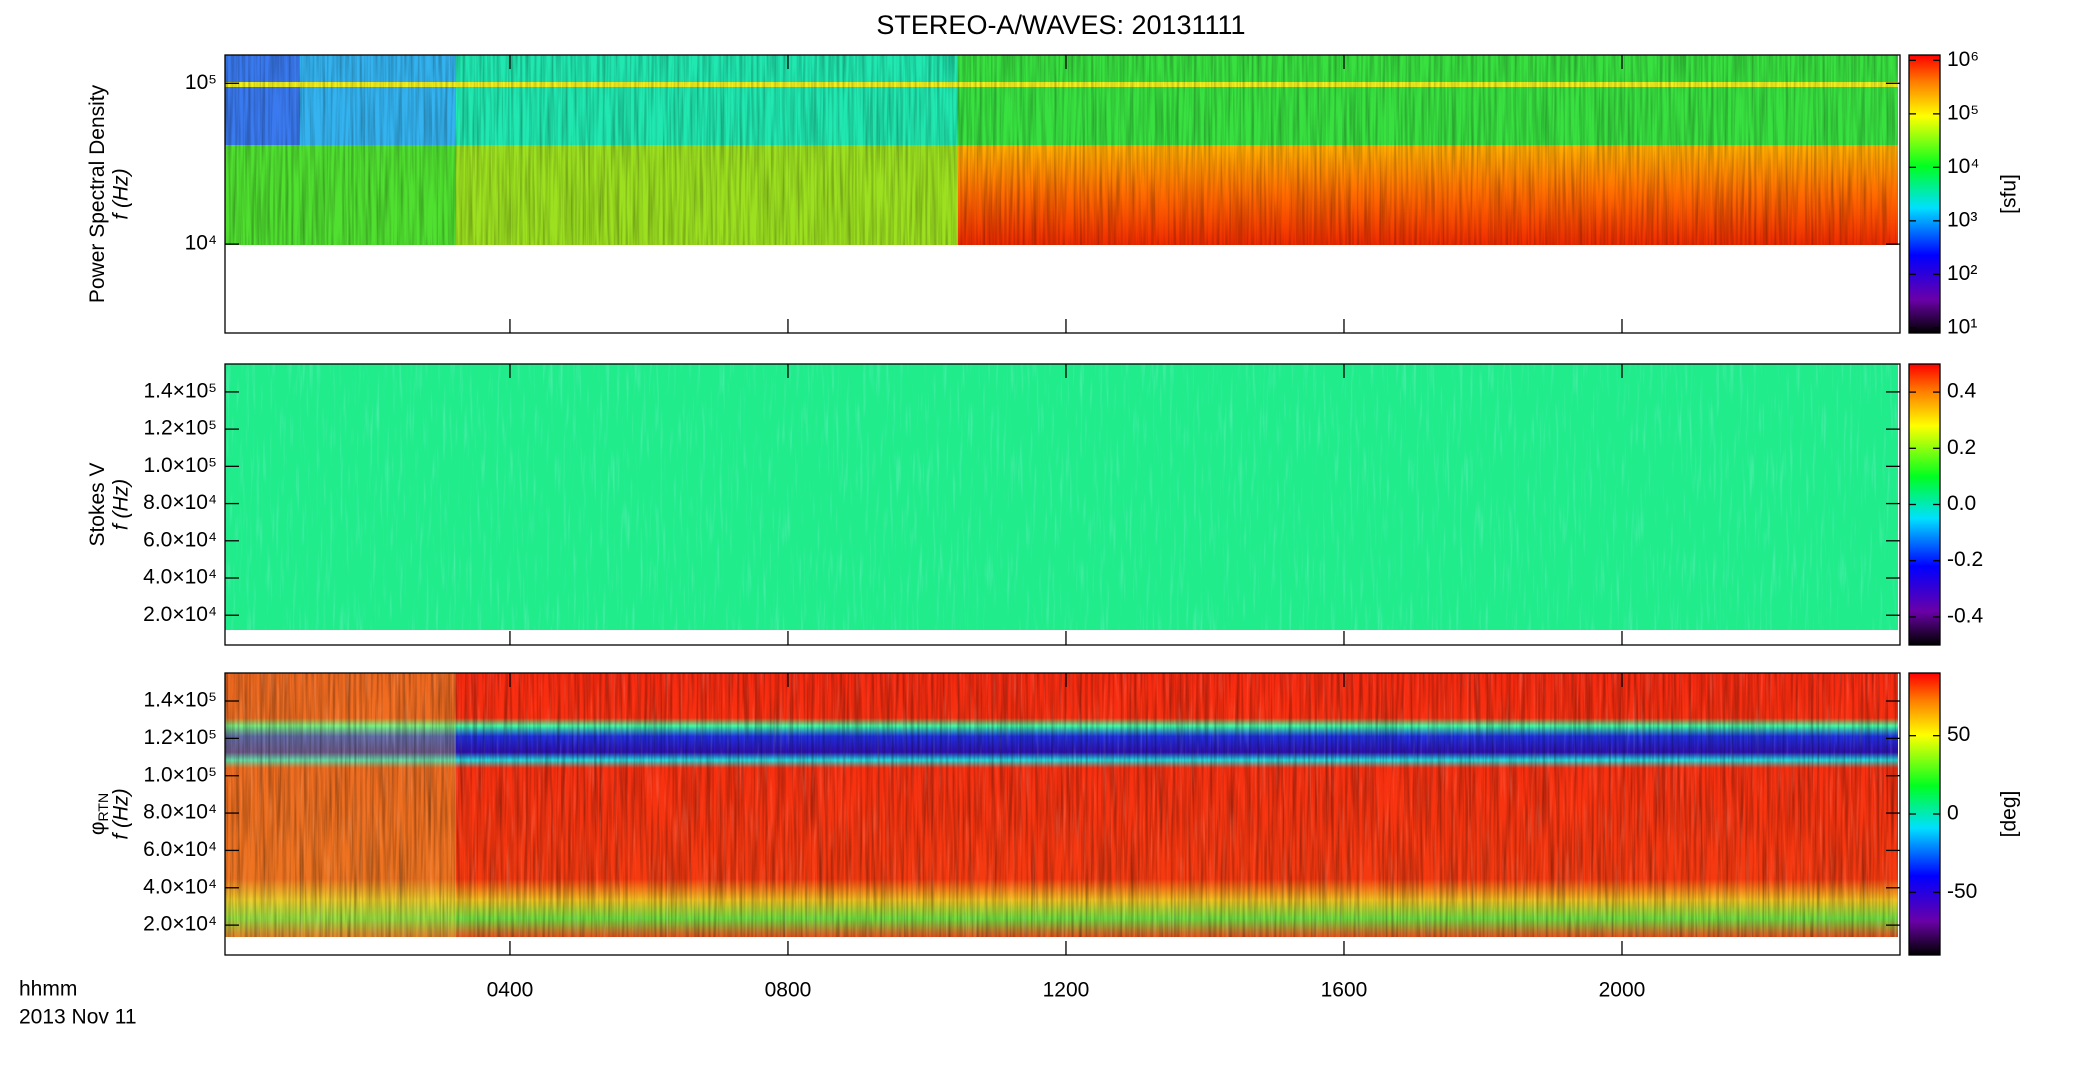 The height and width of the screenshot is (1085, 2096). I want to click on colorbar-tick-label: -0.4, so click(1965, 615).